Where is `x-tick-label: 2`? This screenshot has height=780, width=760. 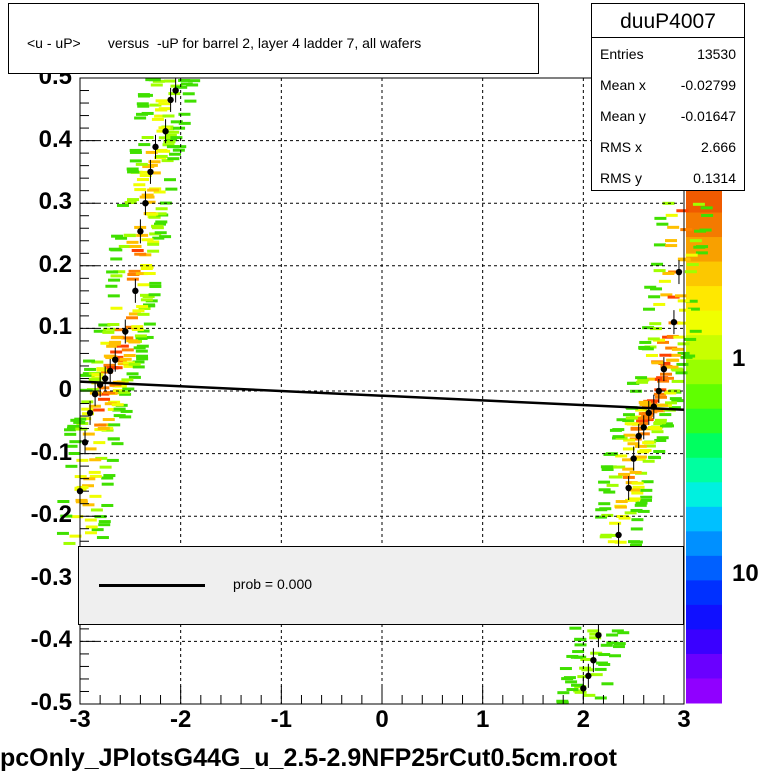 x-tick-label: 2 is located at coordinates (583, 719).